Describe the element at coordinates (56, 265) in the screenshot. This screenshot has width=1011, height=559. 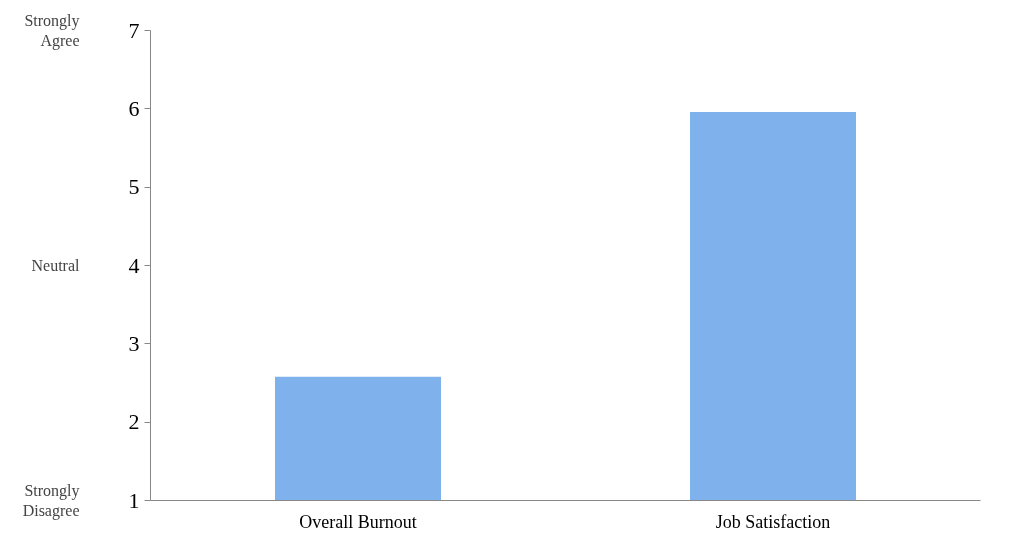
I see `text: Neutral` at that location.